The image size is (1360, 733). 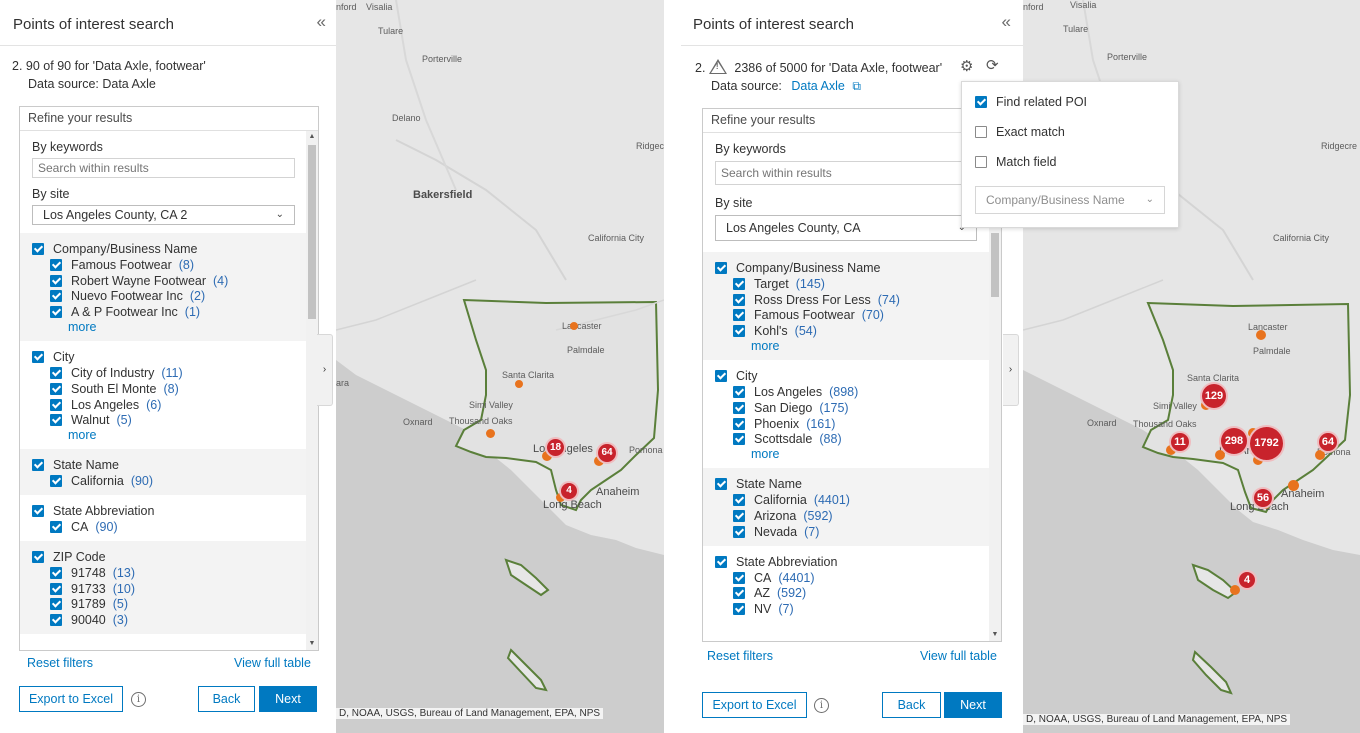 I want to click on facet-option: 91748 (13), so click(x=169, y=573).